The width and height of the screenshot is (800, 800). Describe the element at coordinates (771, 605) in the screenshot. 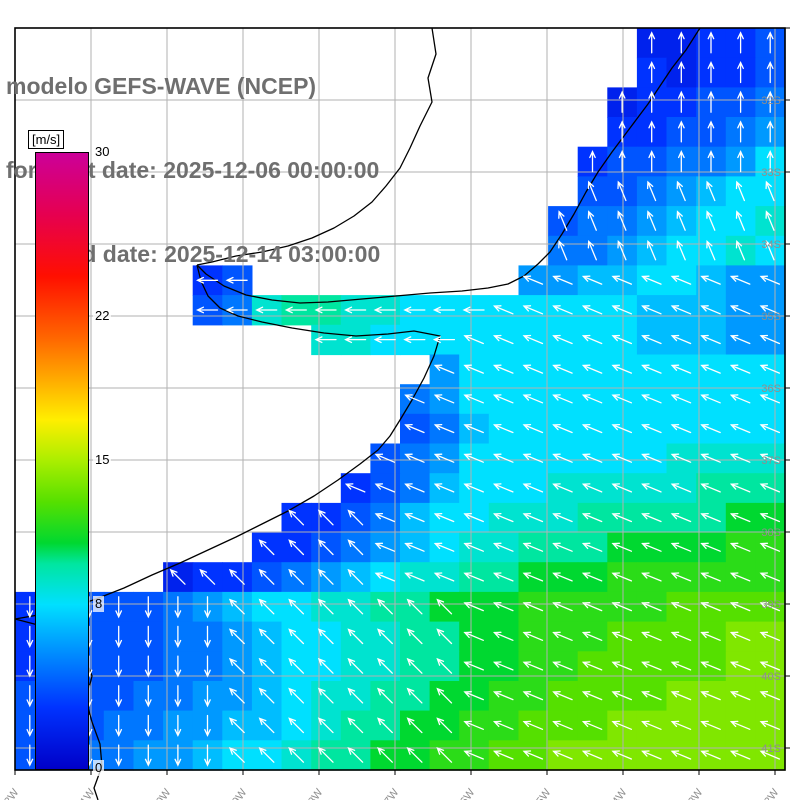

I see `lat-label: 39S` at that location.